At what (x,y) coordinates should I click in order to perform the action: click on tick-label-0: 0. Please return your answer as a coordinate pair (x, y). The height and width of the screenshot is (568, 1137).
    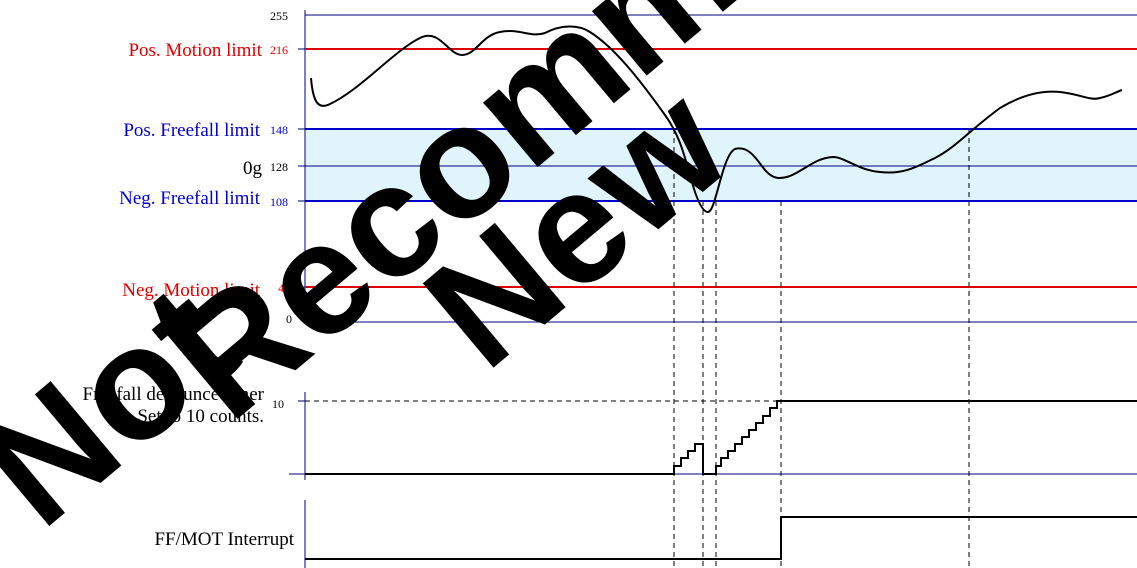
    Looking at the image, I should click on (289, 319).